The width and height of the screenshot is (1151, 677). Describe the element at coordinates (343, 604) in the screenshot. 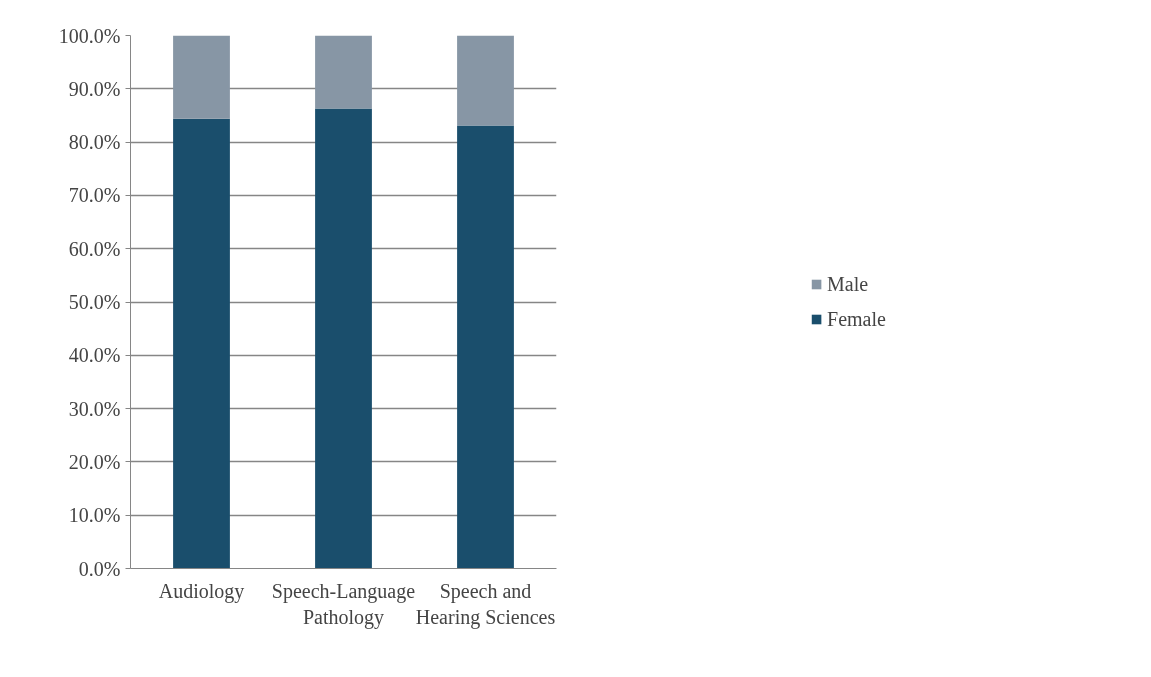

I see `x-tick-label: Speech-Language Pathology` at that location.